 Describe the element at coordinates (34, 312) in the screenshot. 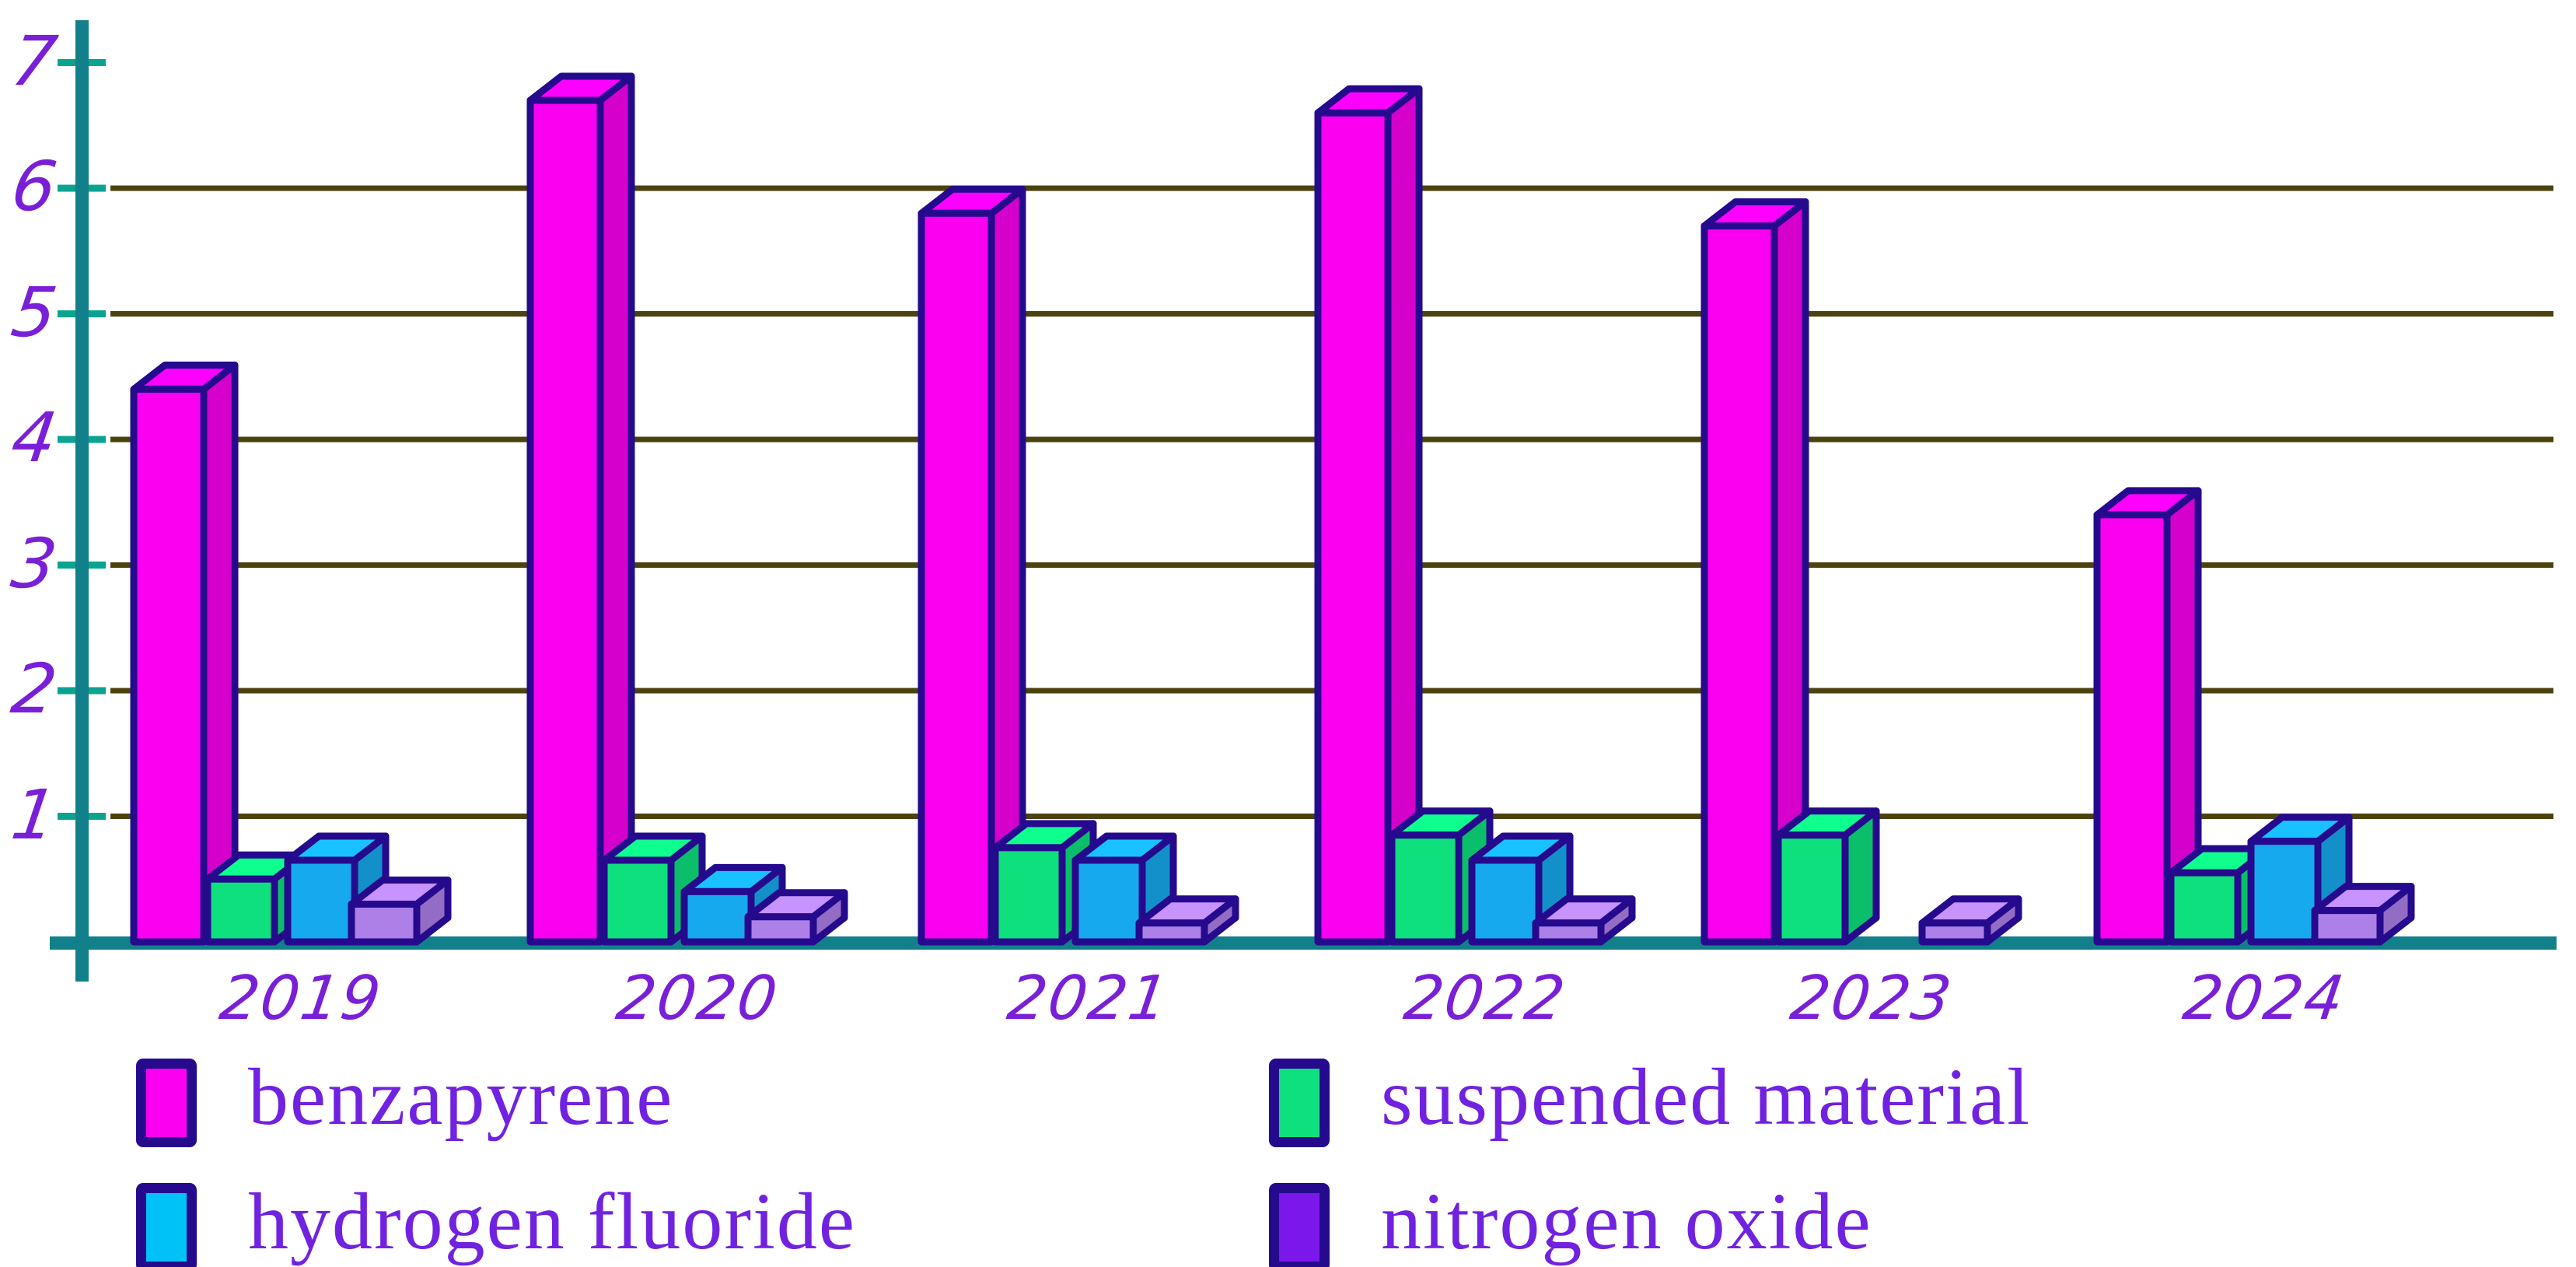

I see `y-axis-label-5: 5` at that location.